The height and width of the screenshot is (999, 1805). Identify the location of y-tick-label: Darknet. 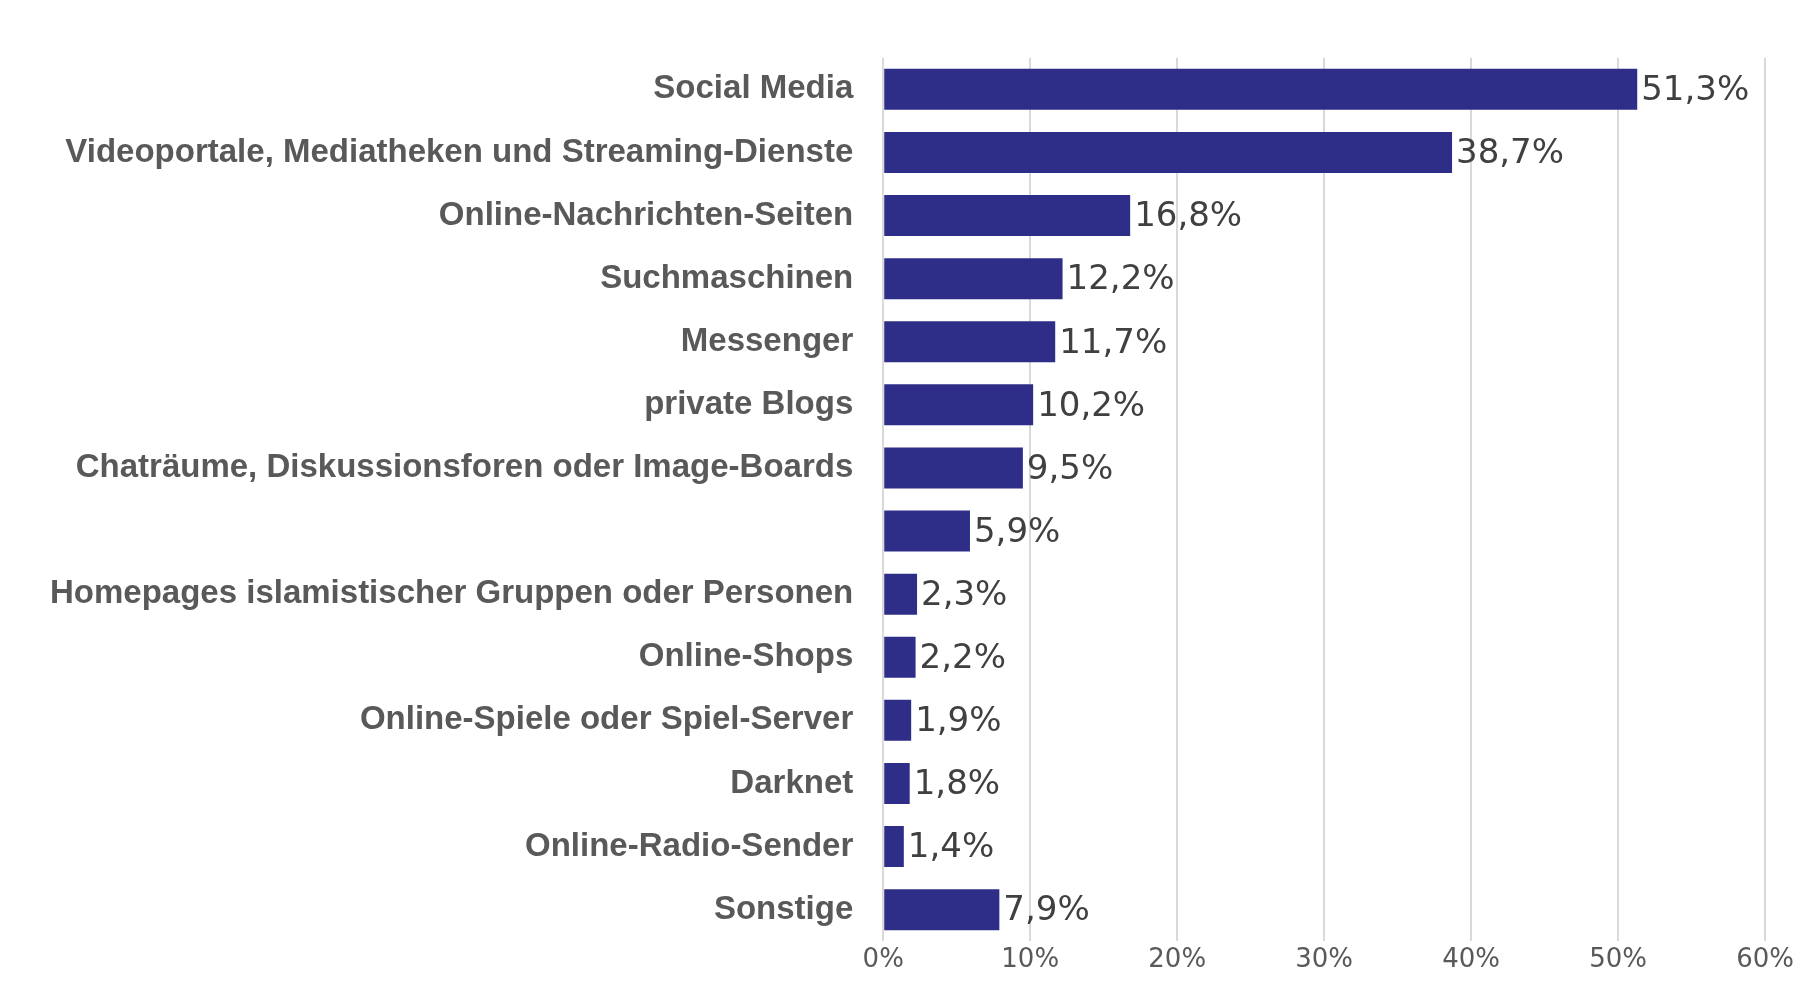
(792, 781).